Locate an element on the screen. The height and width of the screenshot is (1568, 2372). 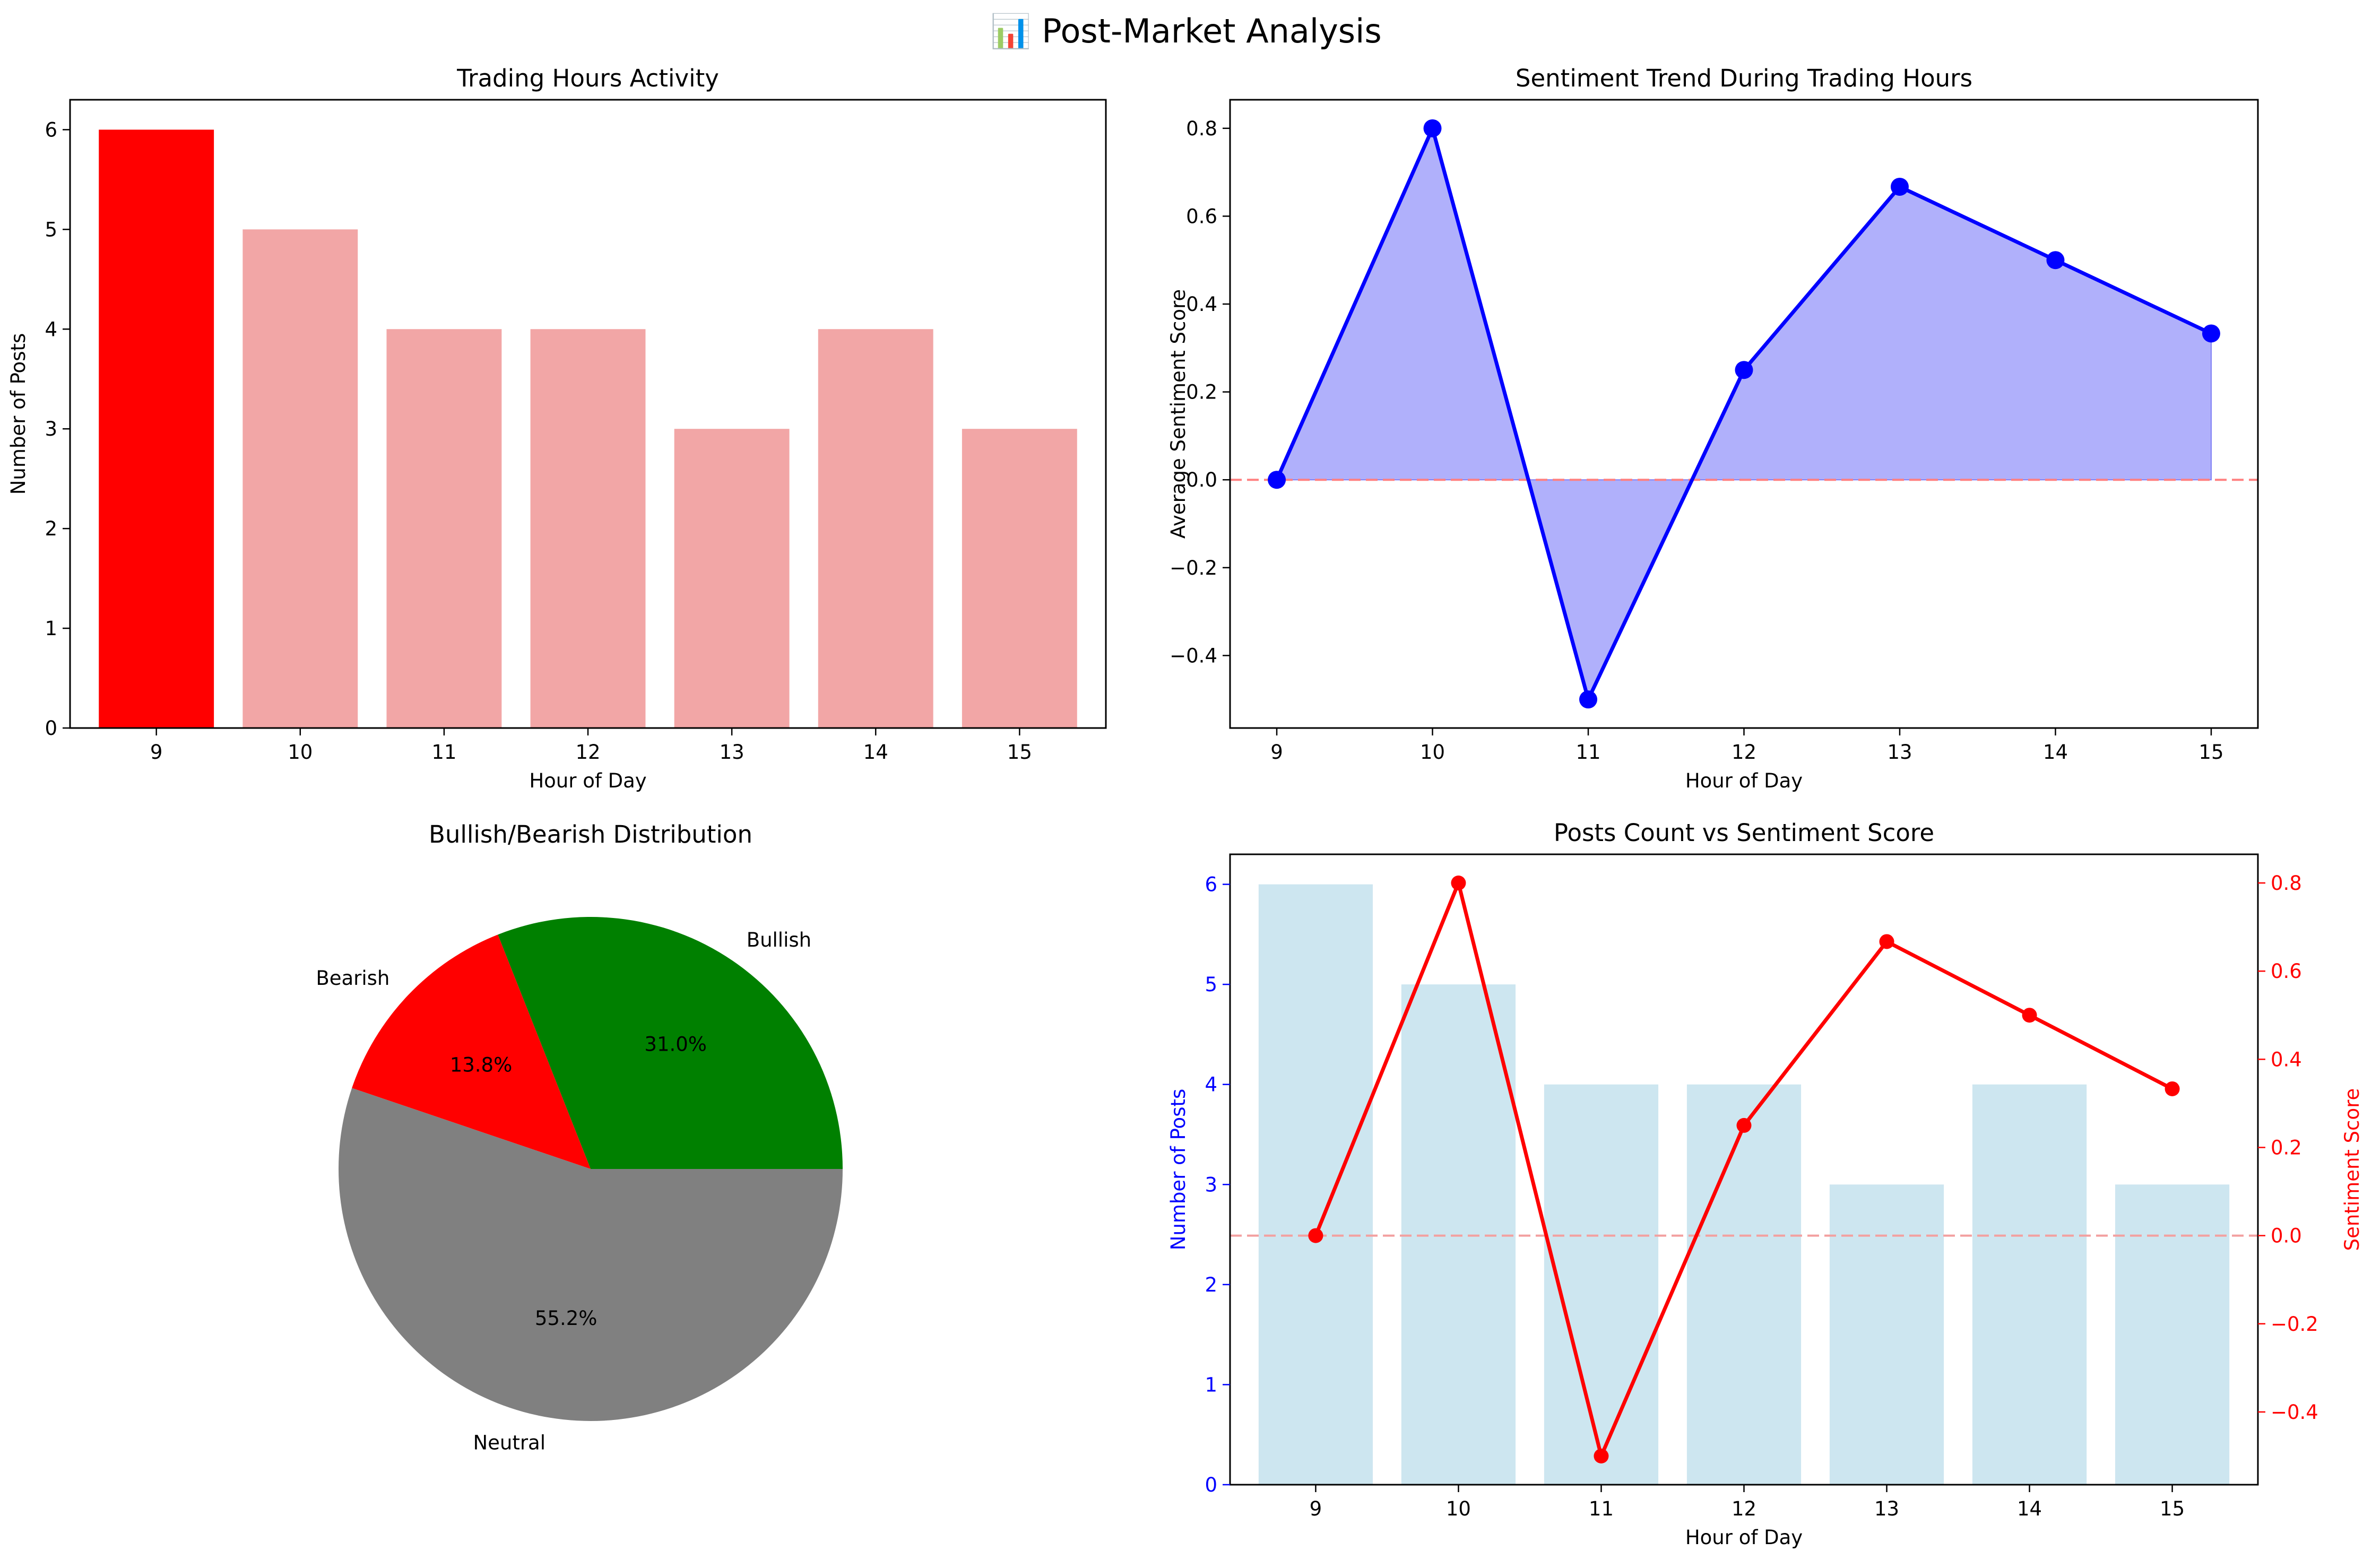
sentiment-ytick-label: 0.4 is located at coordinates (1202, 304).